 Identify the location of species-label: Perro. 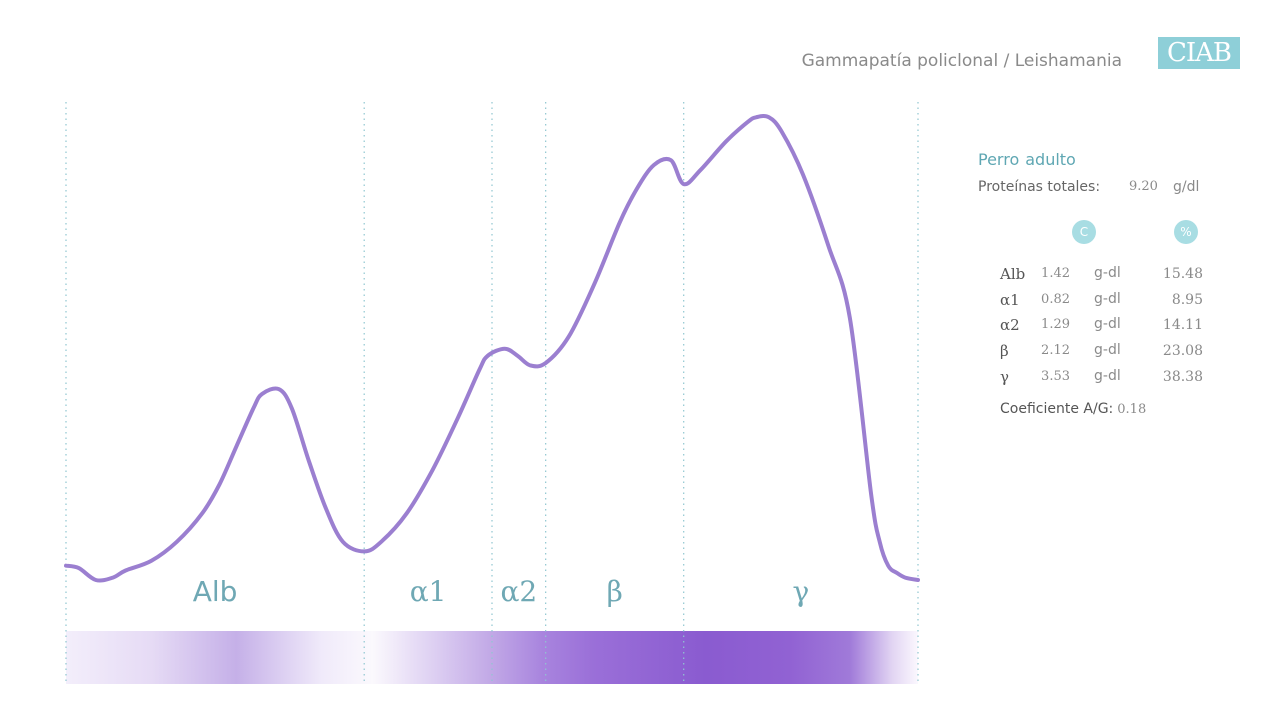
(999, 159).